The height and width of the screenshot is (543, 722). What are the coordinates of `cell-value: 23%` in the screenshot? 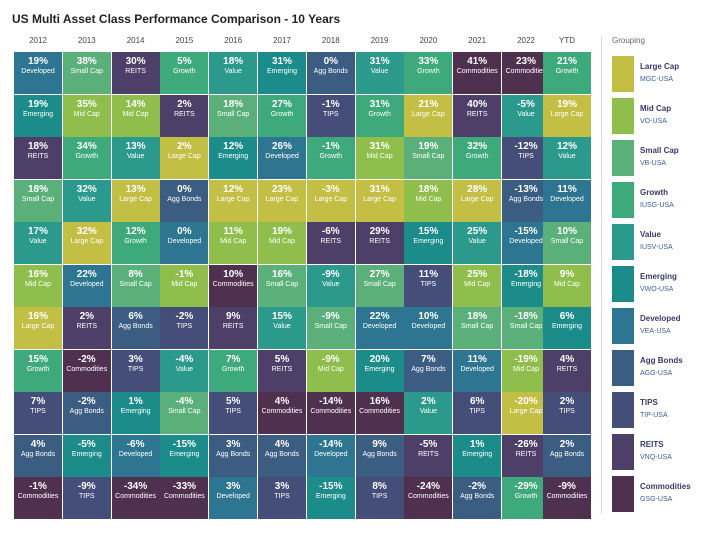 It's located at (281, 189).